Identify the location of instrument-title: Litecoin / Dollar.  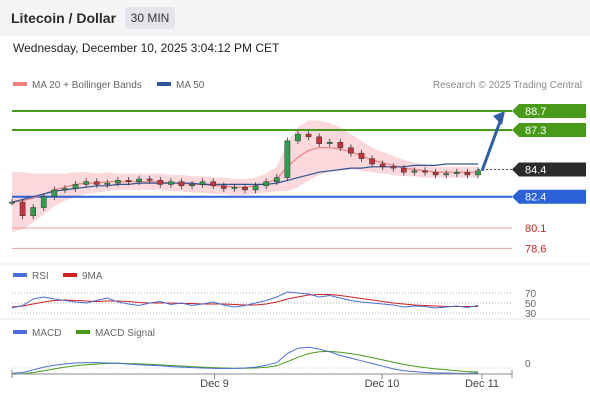
(64, 18).